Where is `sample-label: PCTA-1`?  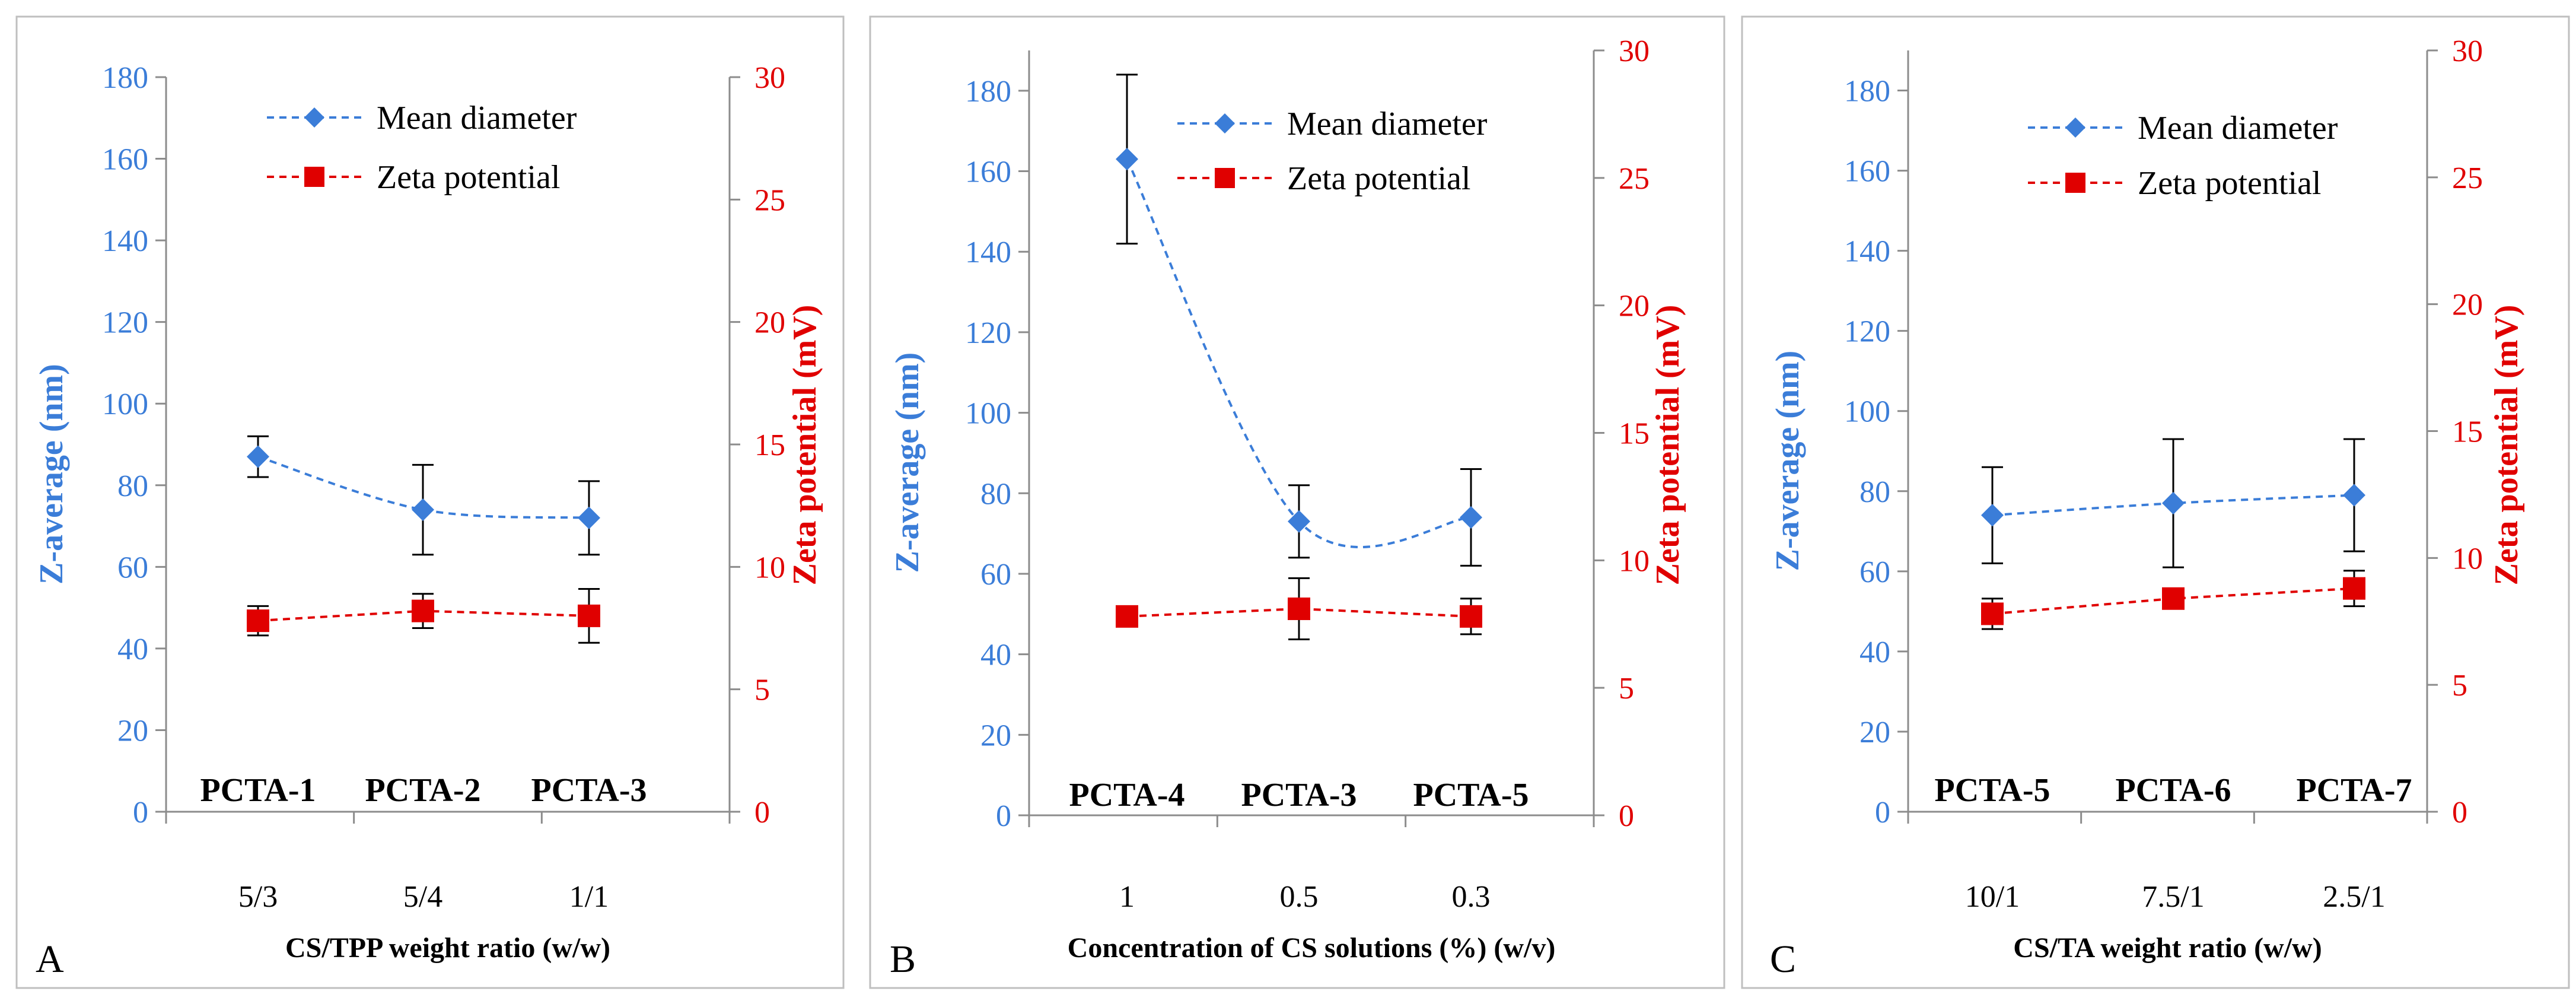 sample-label: PCTA-1 is located at coordinates (258, 790).